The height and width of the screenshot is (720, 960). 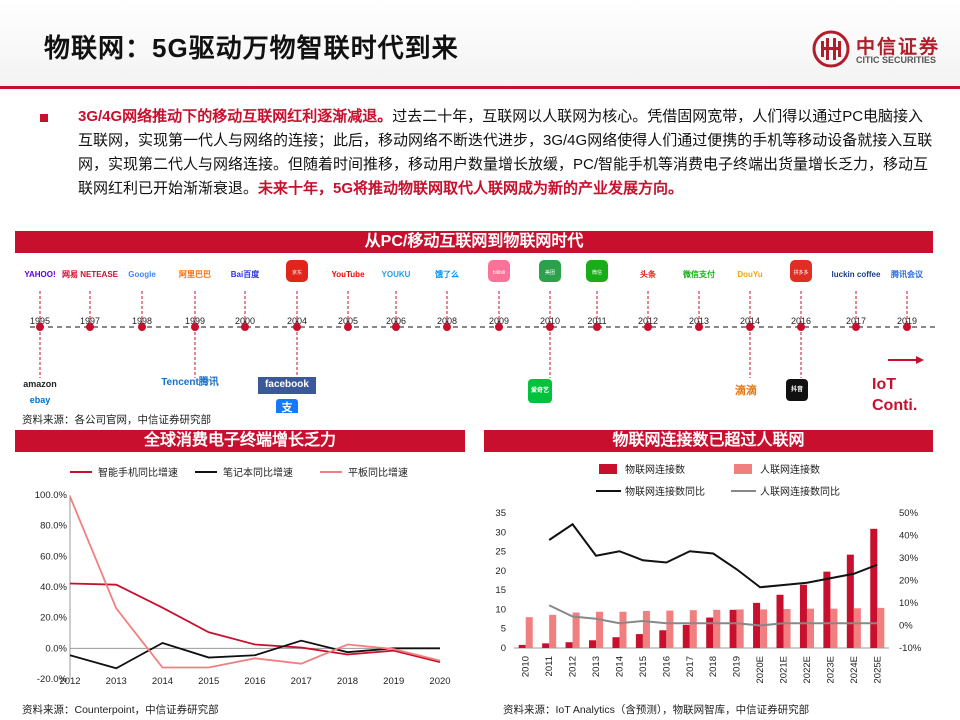 What do you see at coordinates (831, 49) in the screenshot?
I see `citic-emblem-icon` at bounding box center [831, 49].